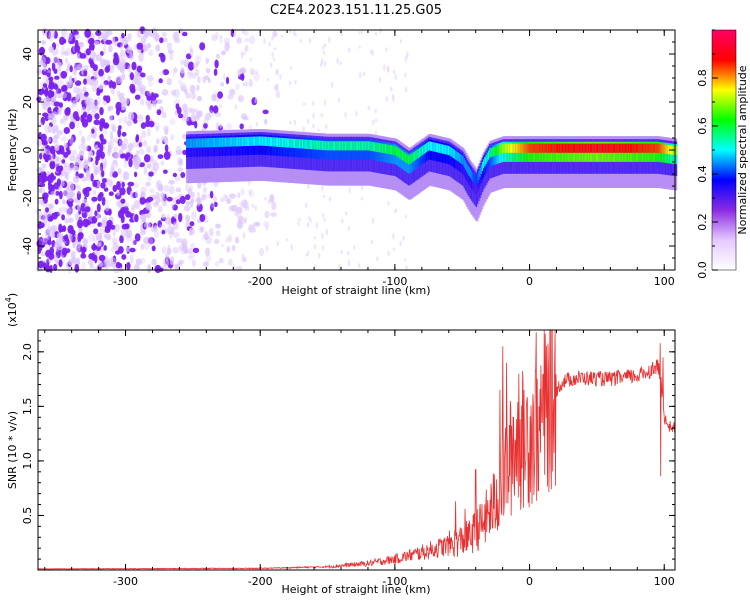 This screenshot has height=600, width=750. What do you see at coordinates (388, 149) in the screenshot?
I see `spectrogram-ridge-cell` at bounding box center [388, 149].